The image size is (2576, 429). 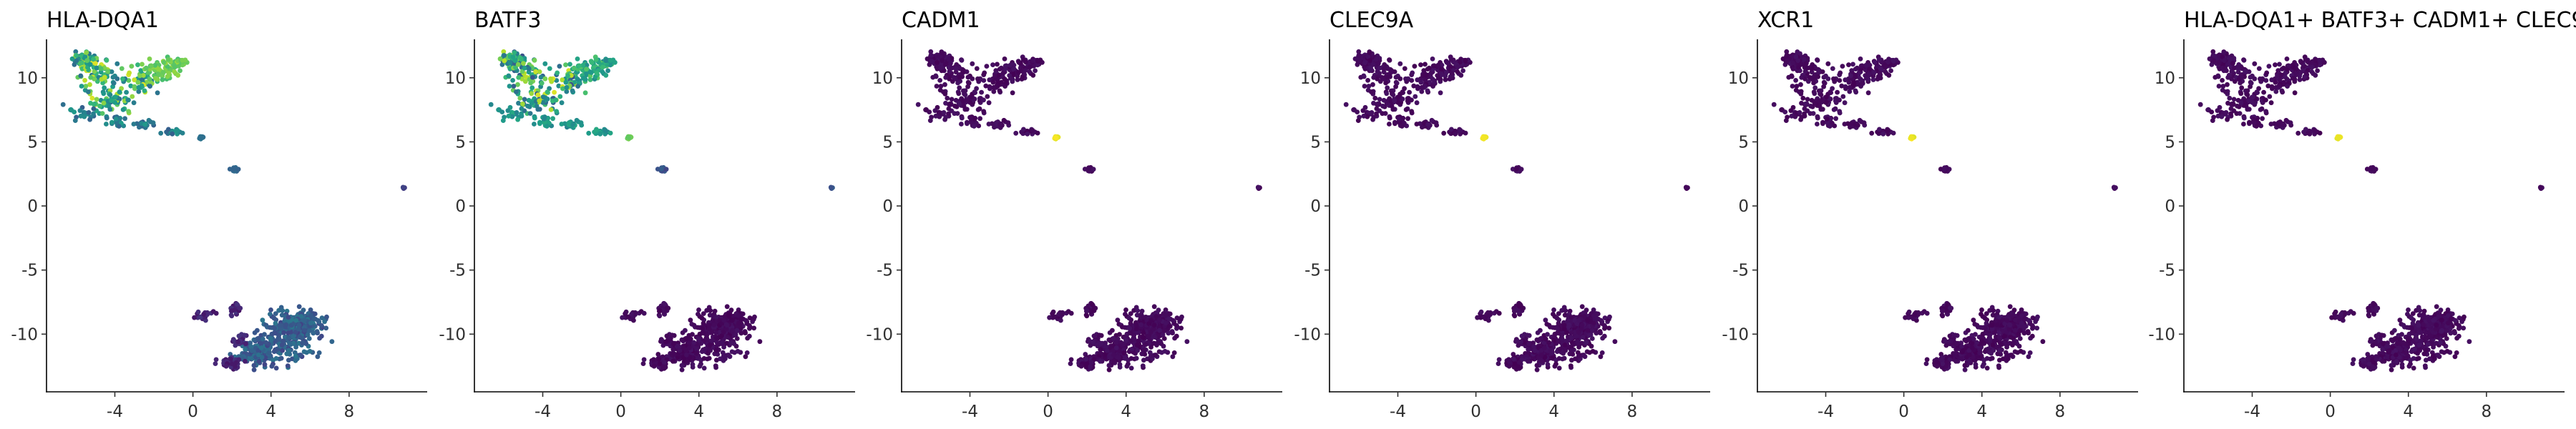 What do you see at coordinates (1632, 412) in the screenshot?
I see `x-tick-label: 8` at bounding box center [1632, 412].